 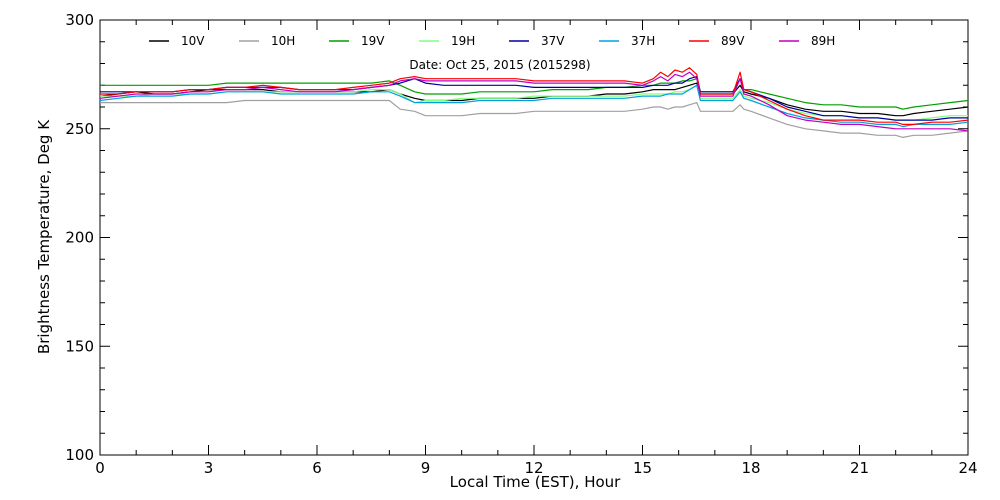 What do you see at coordinates (823, 41) in the screenshot?
I see `legend-label-89h: 89H` at bounding box center [823, 41].